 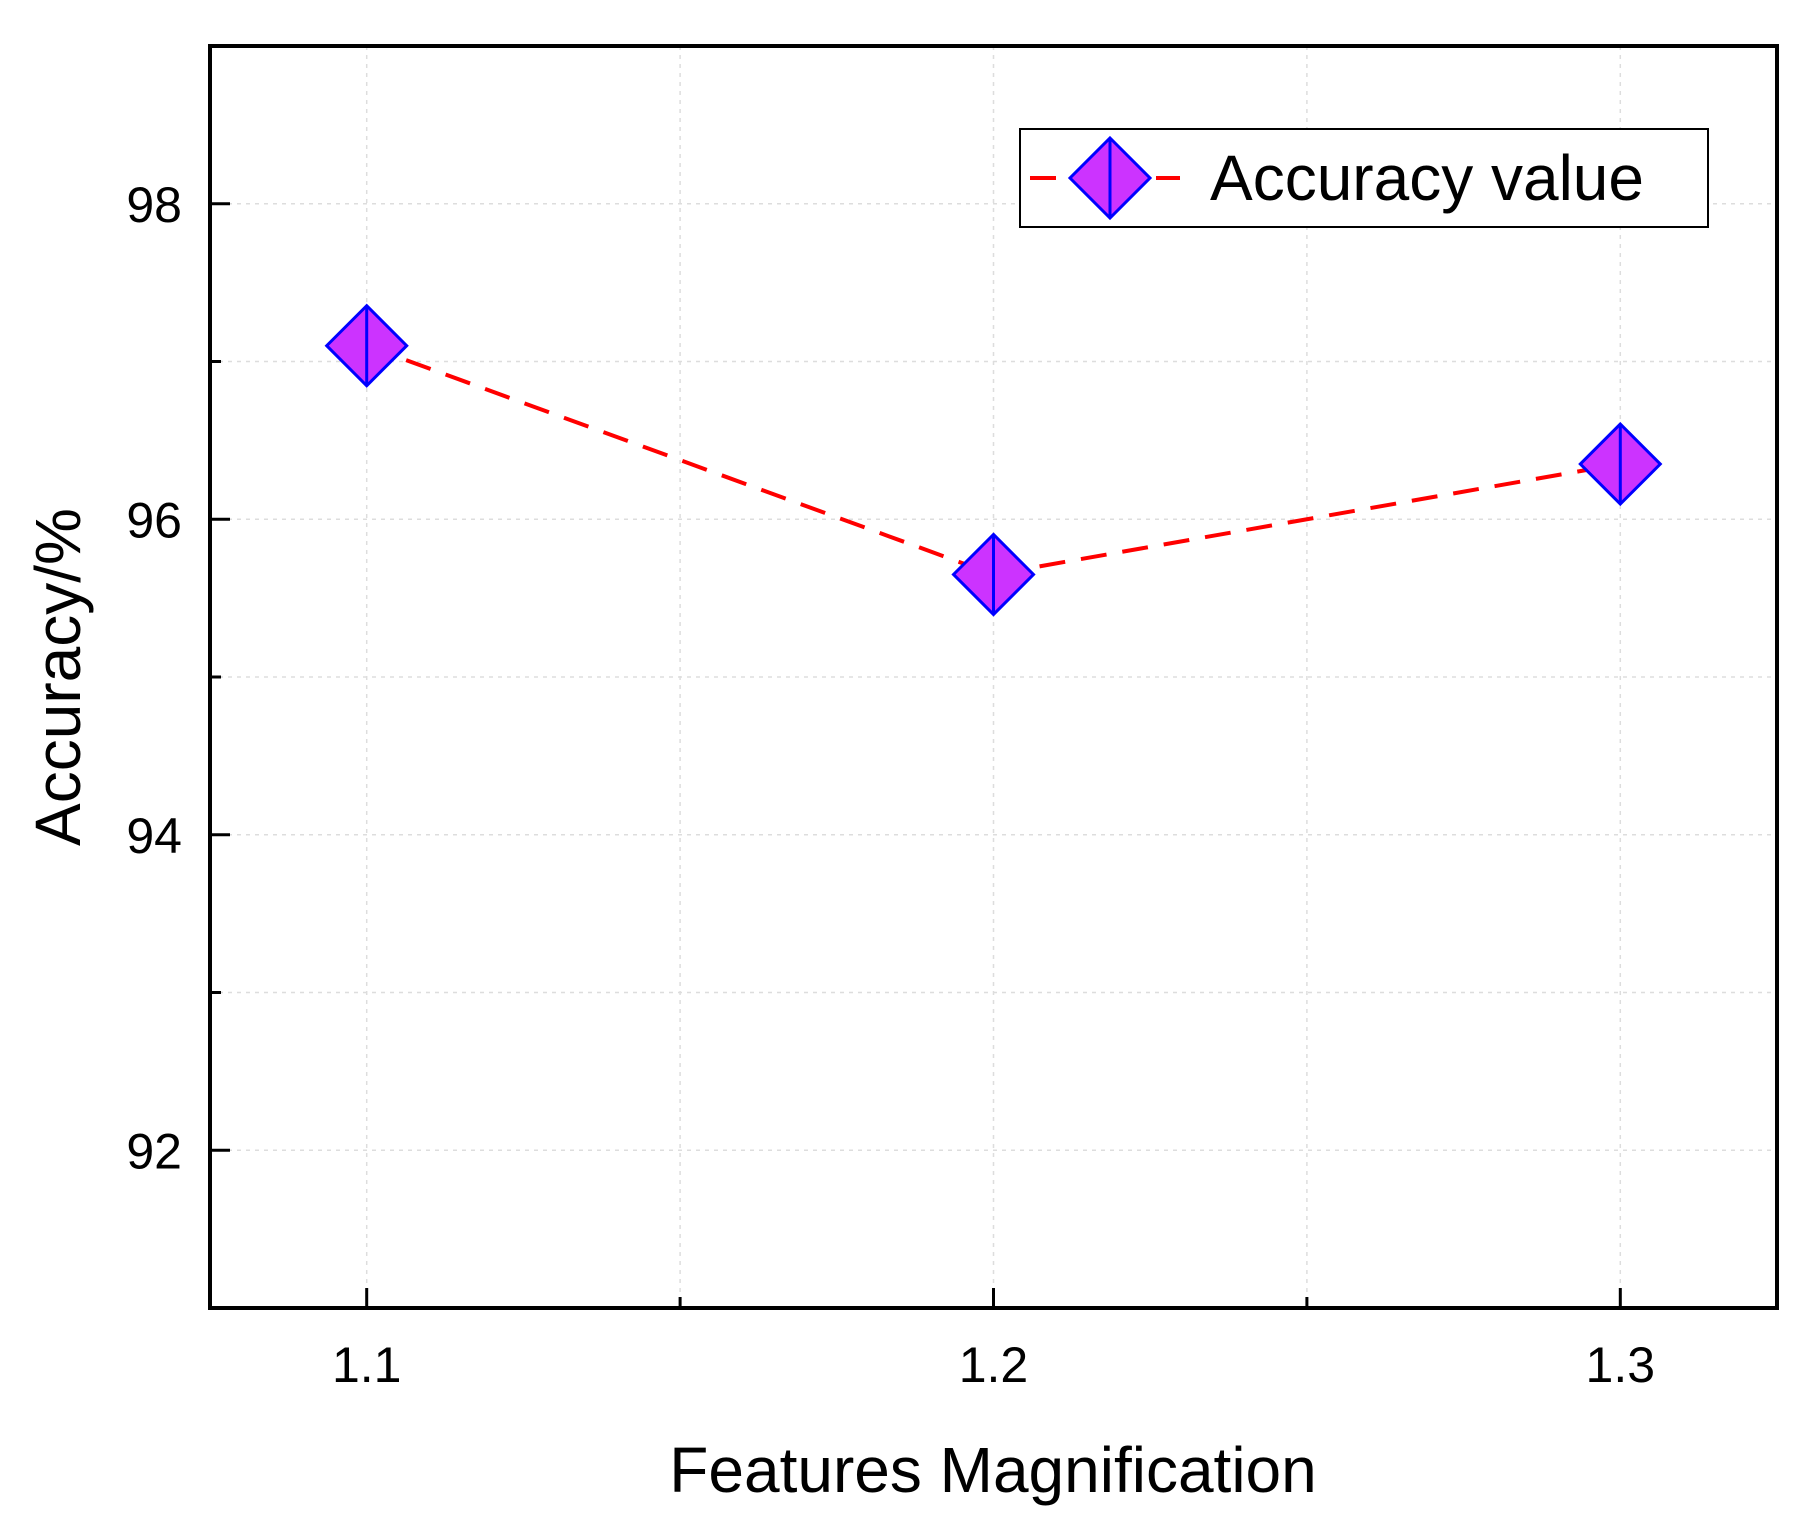 I want to click on legend-label: Accuracy value, so click(x=1427, y=178).